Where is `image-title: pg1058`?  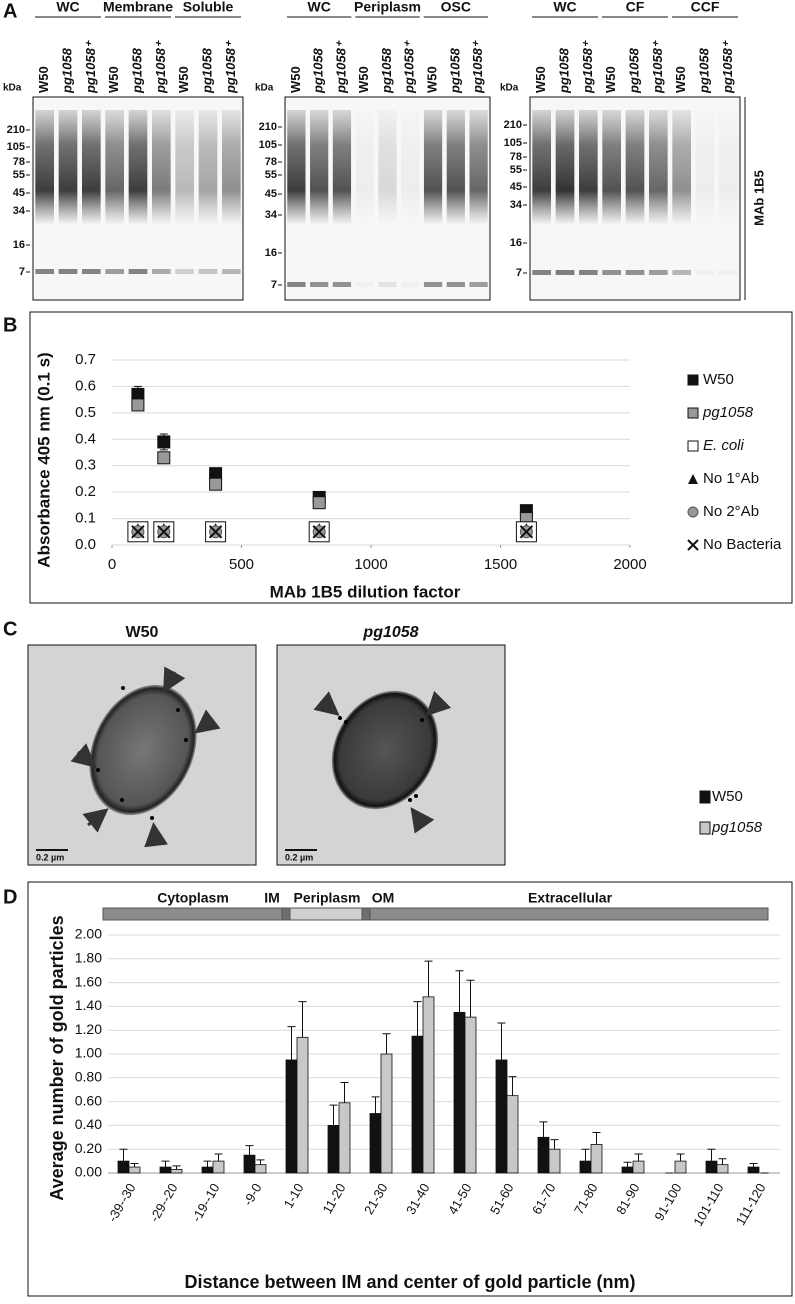 image-title: pg1058 is located at coordinates (390, 632).